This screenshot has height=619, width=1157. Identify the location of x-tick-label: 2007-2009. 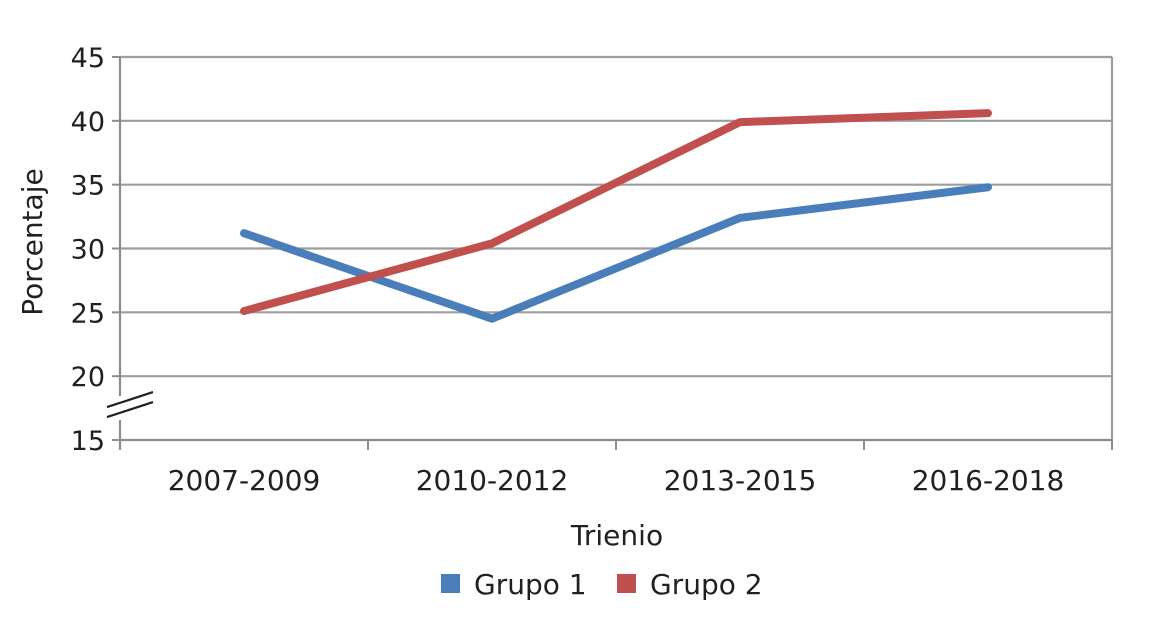
(244, 480).